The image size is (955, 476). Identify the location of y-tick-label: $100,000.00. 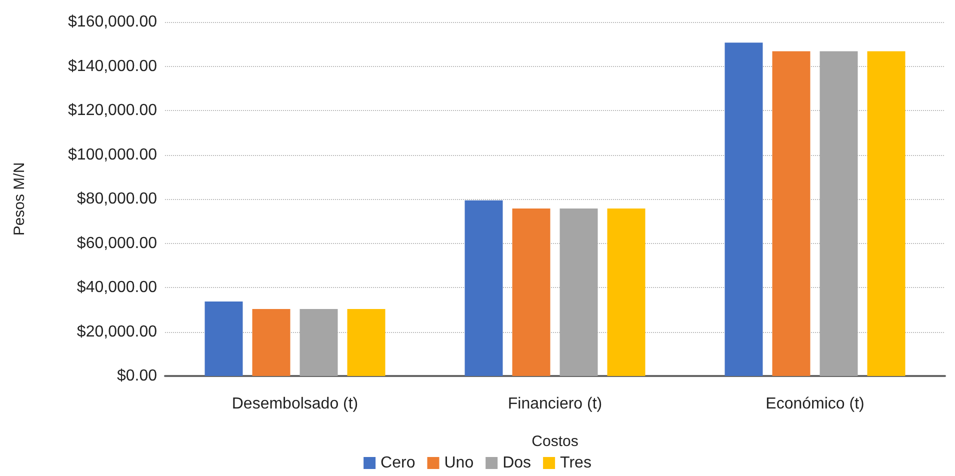
(113, 155).